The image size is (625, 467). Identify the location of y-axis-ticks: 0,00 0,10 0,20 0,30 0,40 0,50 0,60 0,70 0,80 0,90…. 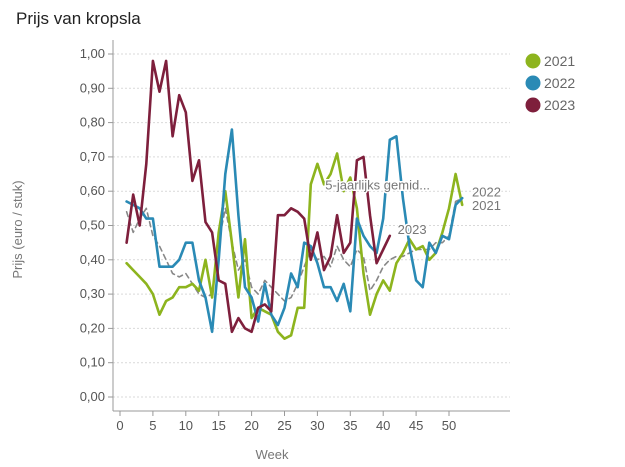
(96, 225).